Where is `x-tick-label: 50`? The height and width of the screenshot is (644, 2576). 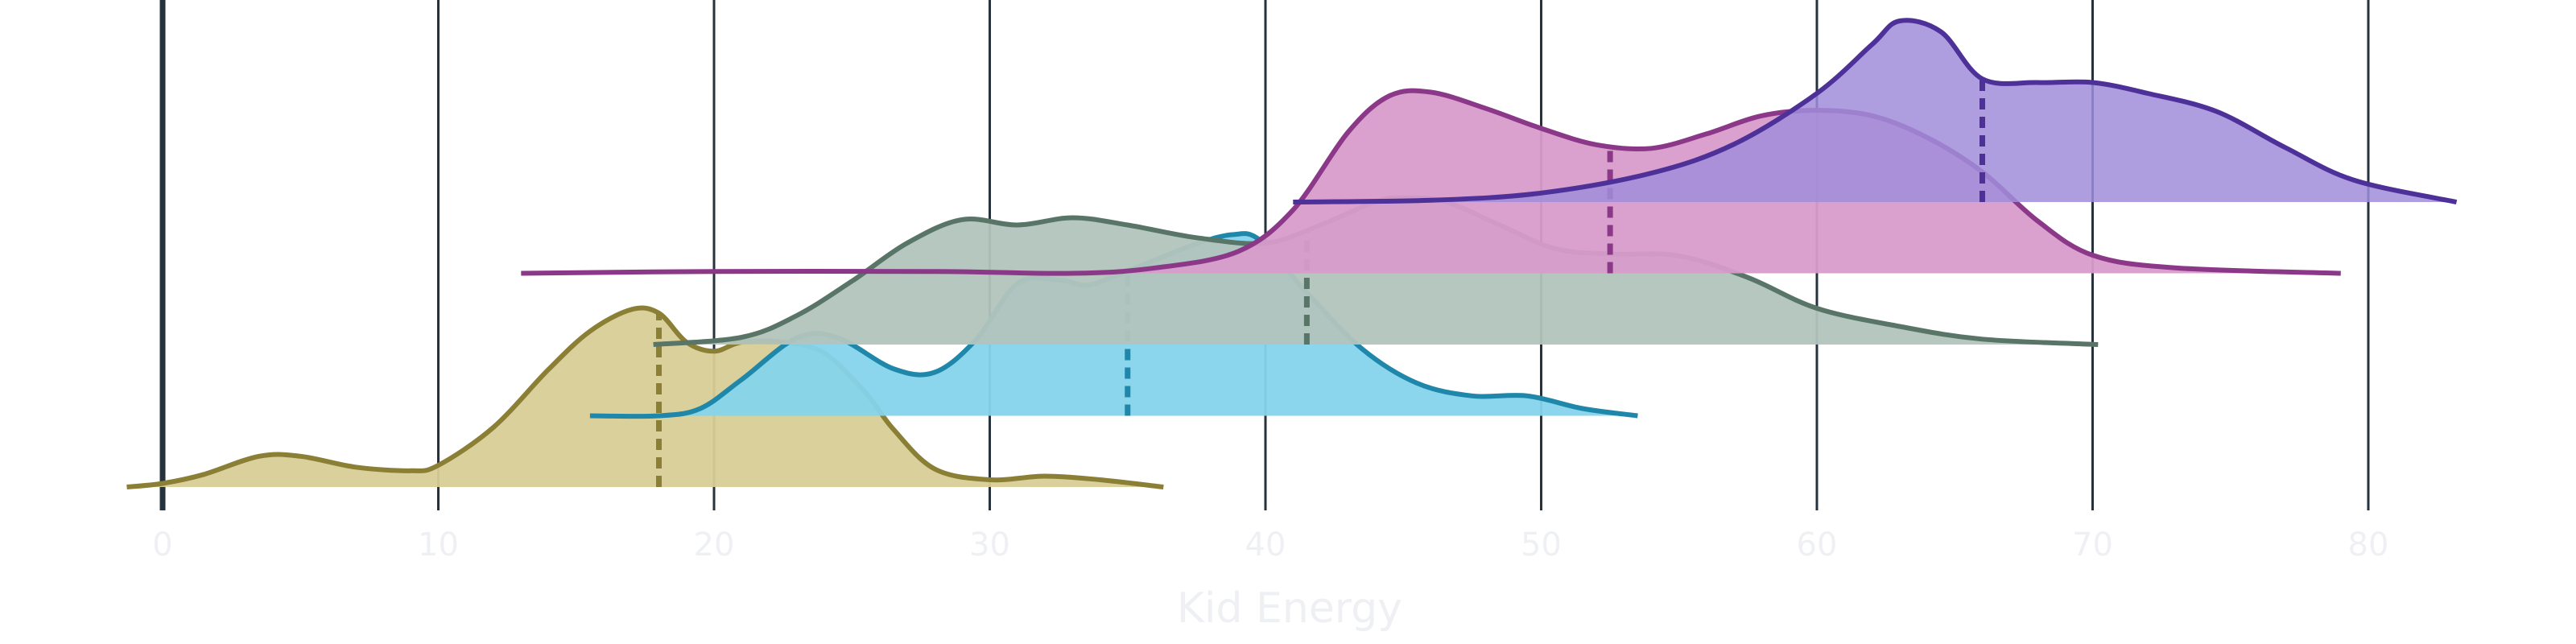 x-tick-label: 50 is located at coordinates (1541, 545).